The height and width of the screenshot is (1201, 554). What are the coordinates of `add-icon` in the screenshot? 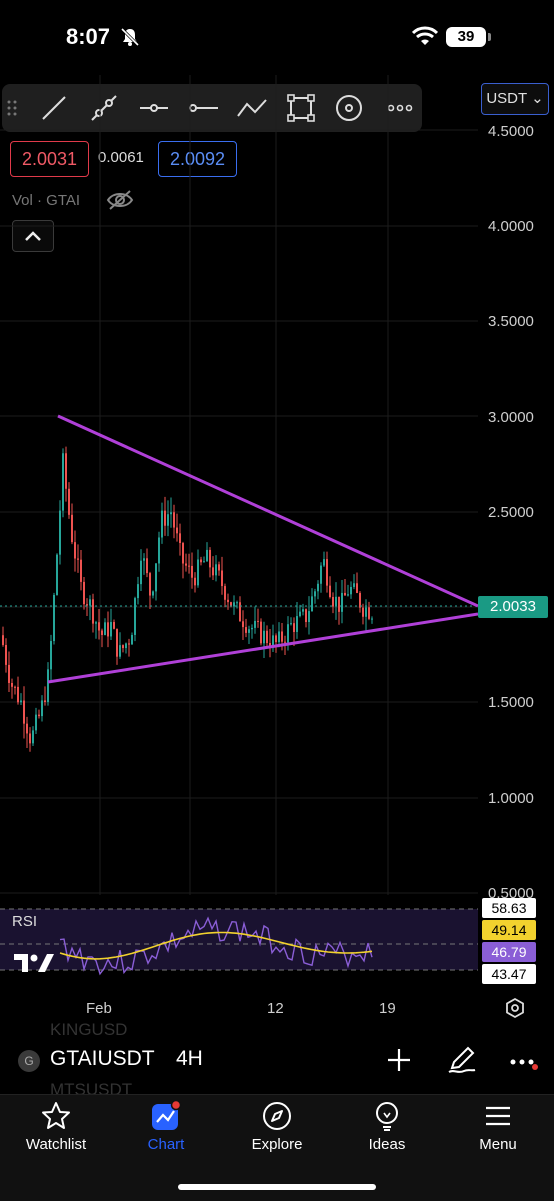 It's located at (399, 1060).